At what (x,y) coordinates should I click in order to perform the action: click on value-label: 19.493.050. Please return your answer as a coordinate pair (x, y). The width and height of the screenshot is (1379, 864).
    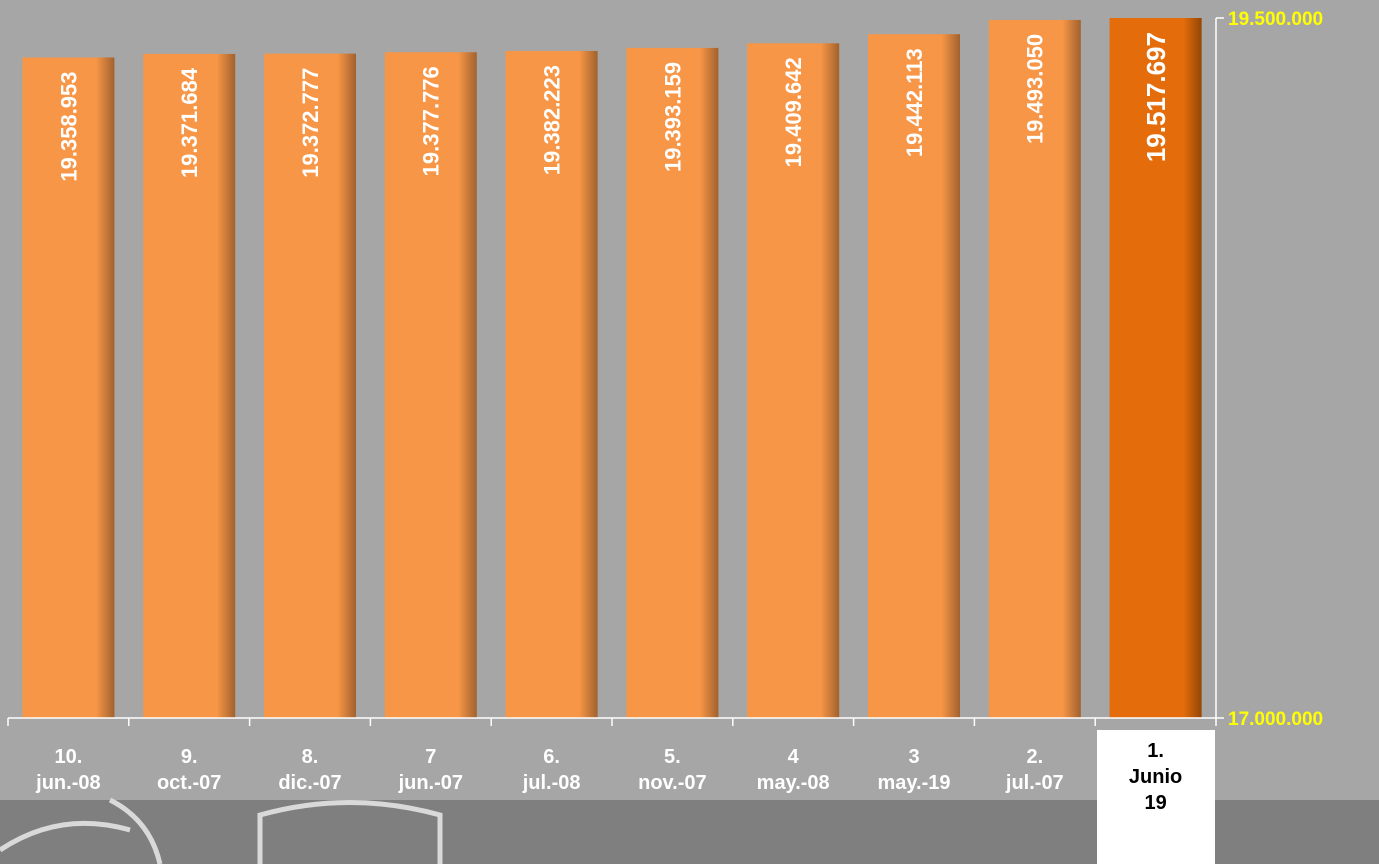
    Looking at the image, I should click on (1035, 89).